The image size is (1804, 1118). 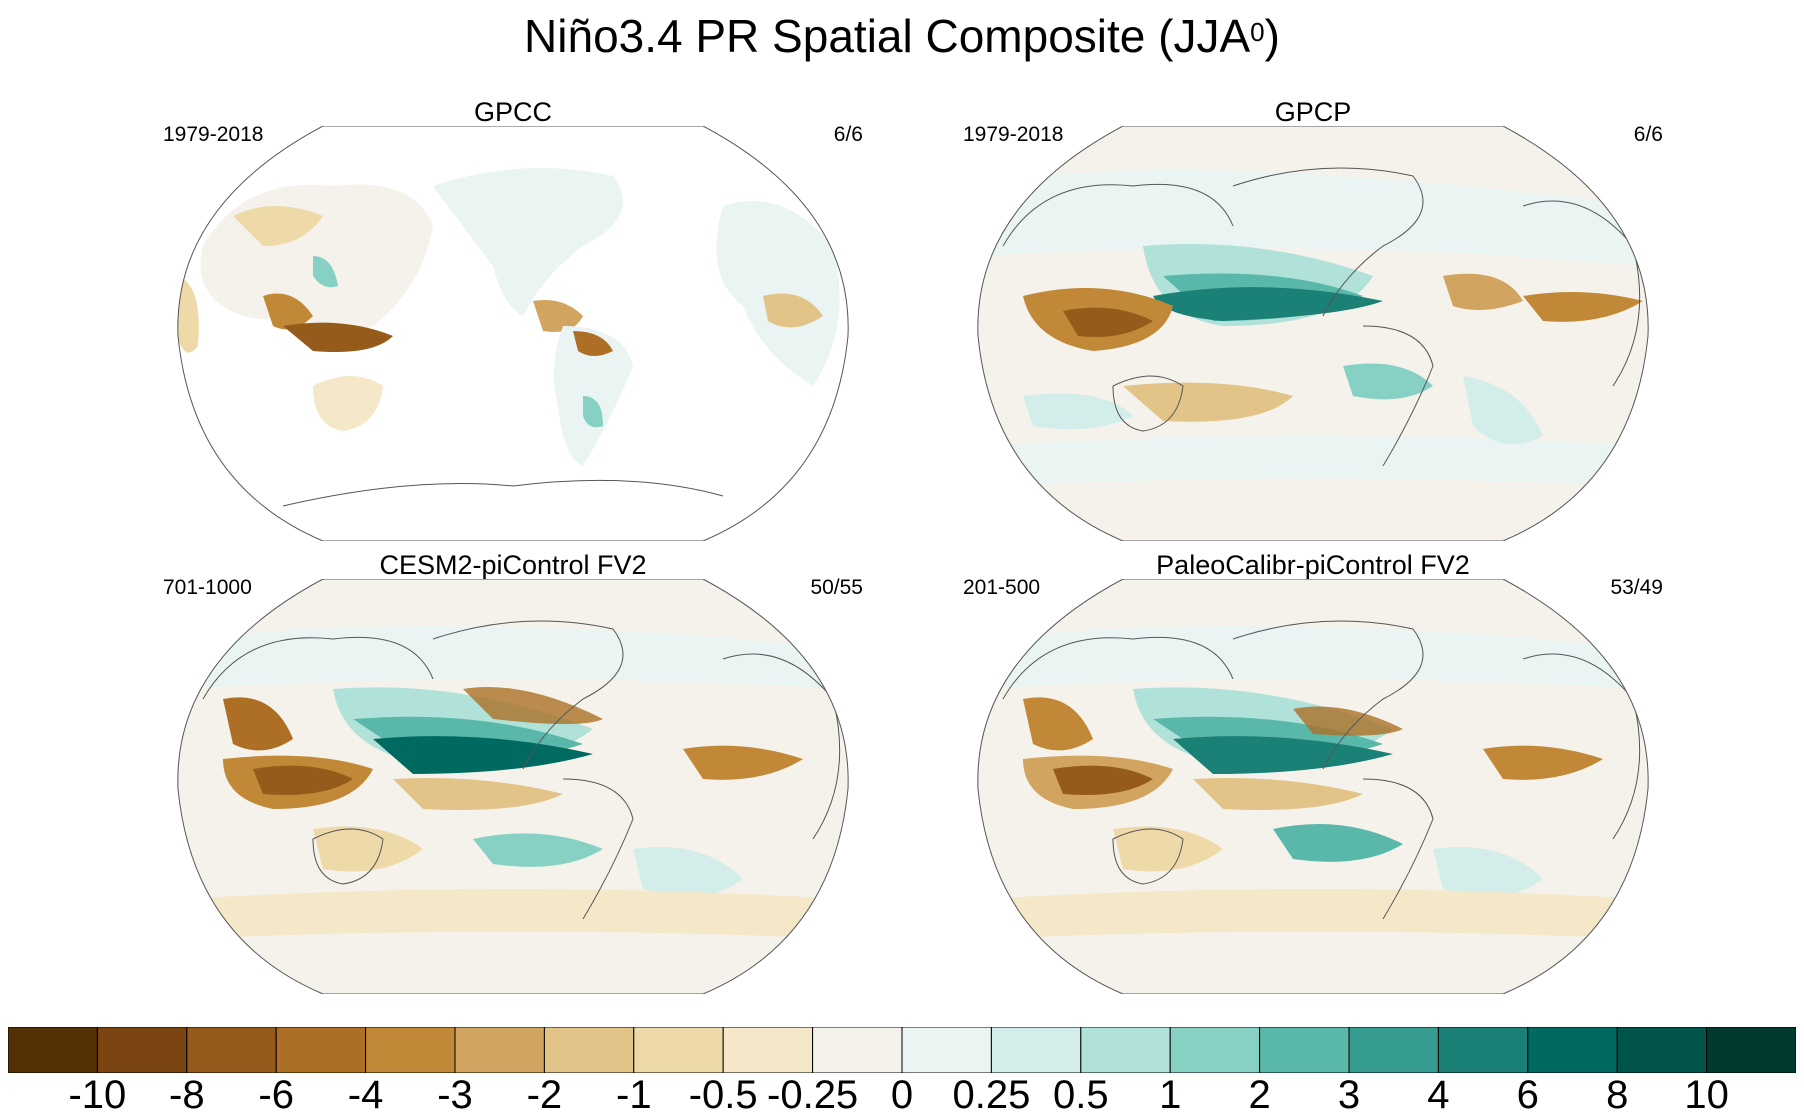 What do you see at coordinates (1170, 1095) in the screenshot?
I see `colorbar-tick-label: 1` at bounding box center [1170, 1095].